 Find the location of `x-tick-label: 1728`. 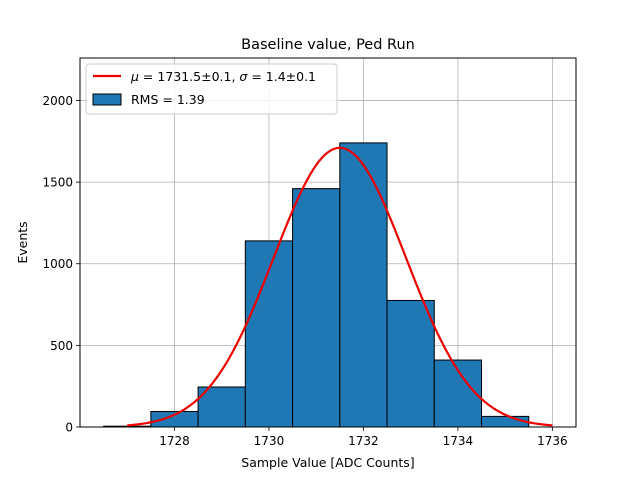

x-tick-label: 1728 is located at coordinates (174, 441).